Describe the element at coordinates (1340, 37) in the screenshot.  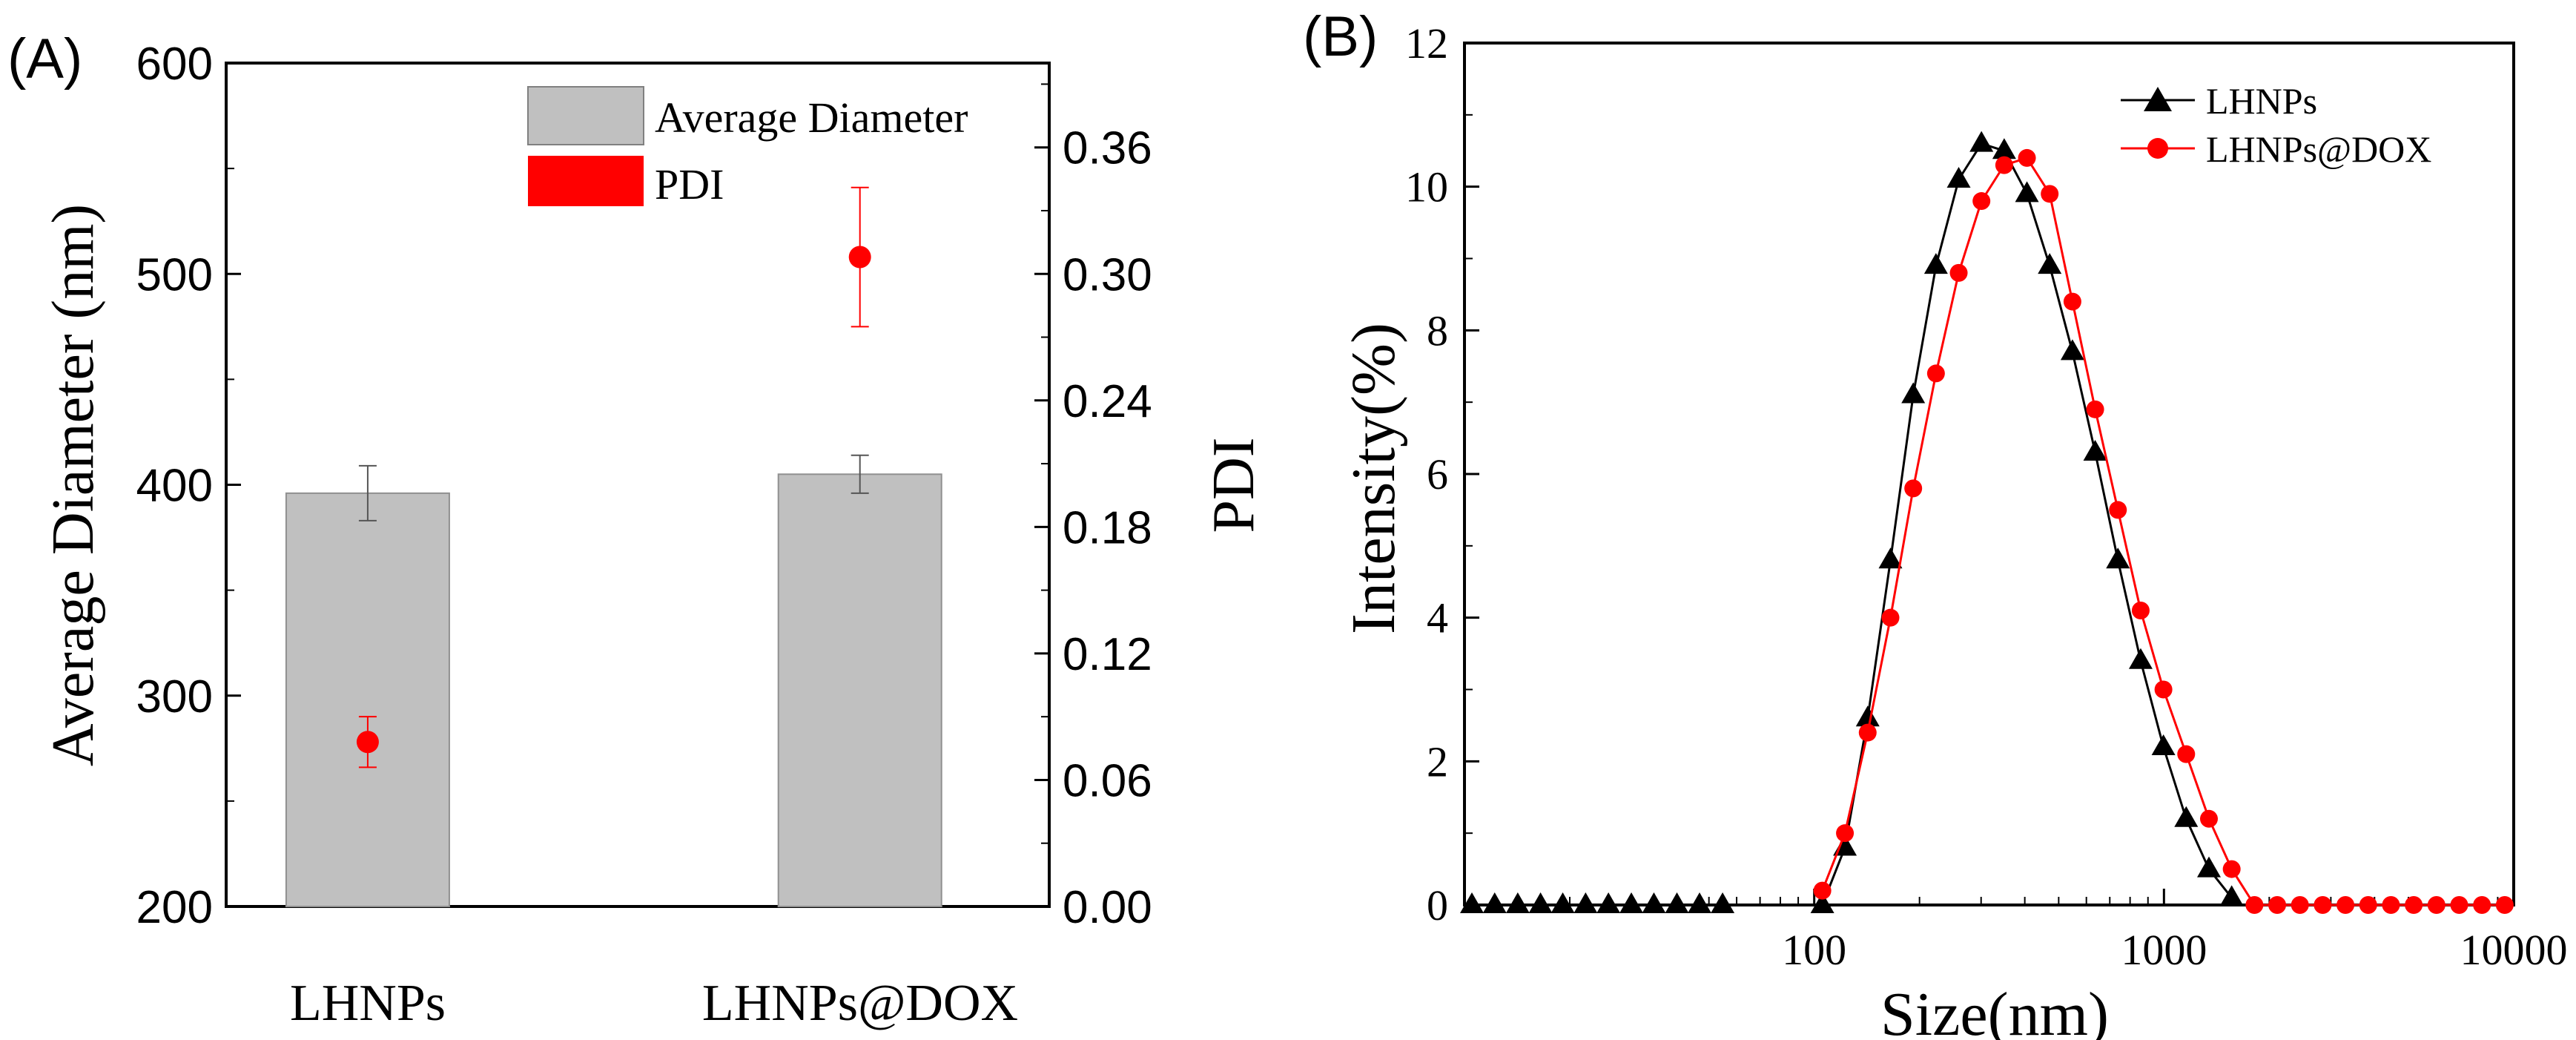
I see `panel-b-label: (B)` at that location.